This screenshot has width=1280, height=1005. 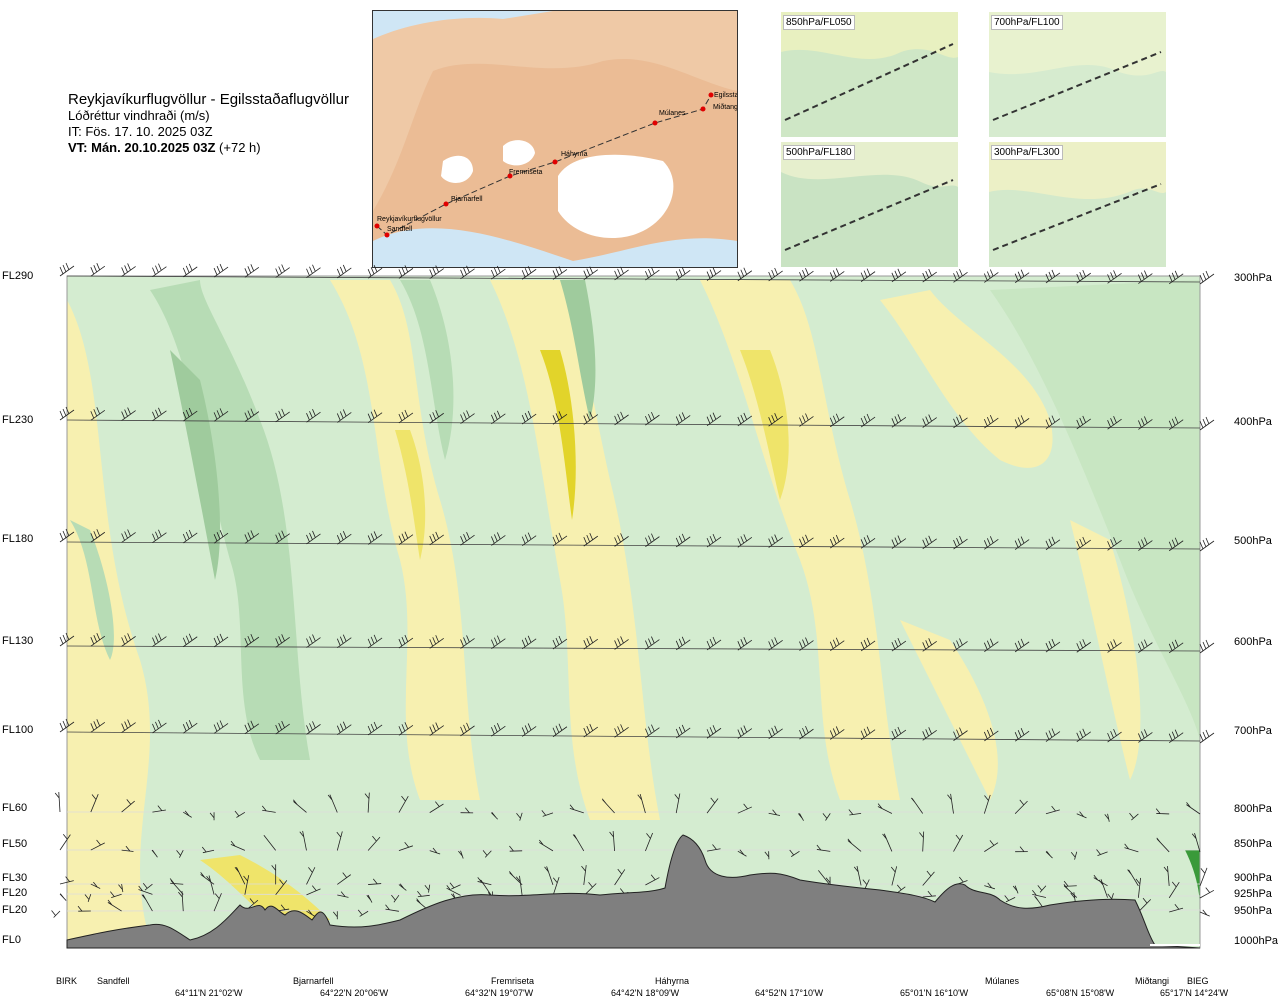 What do you see at coordinates (142, 147) in the screenshot?
I see `valid-time-main: VT: Mán. 20.10.2025 03Z` at bounding box center [142, 147].